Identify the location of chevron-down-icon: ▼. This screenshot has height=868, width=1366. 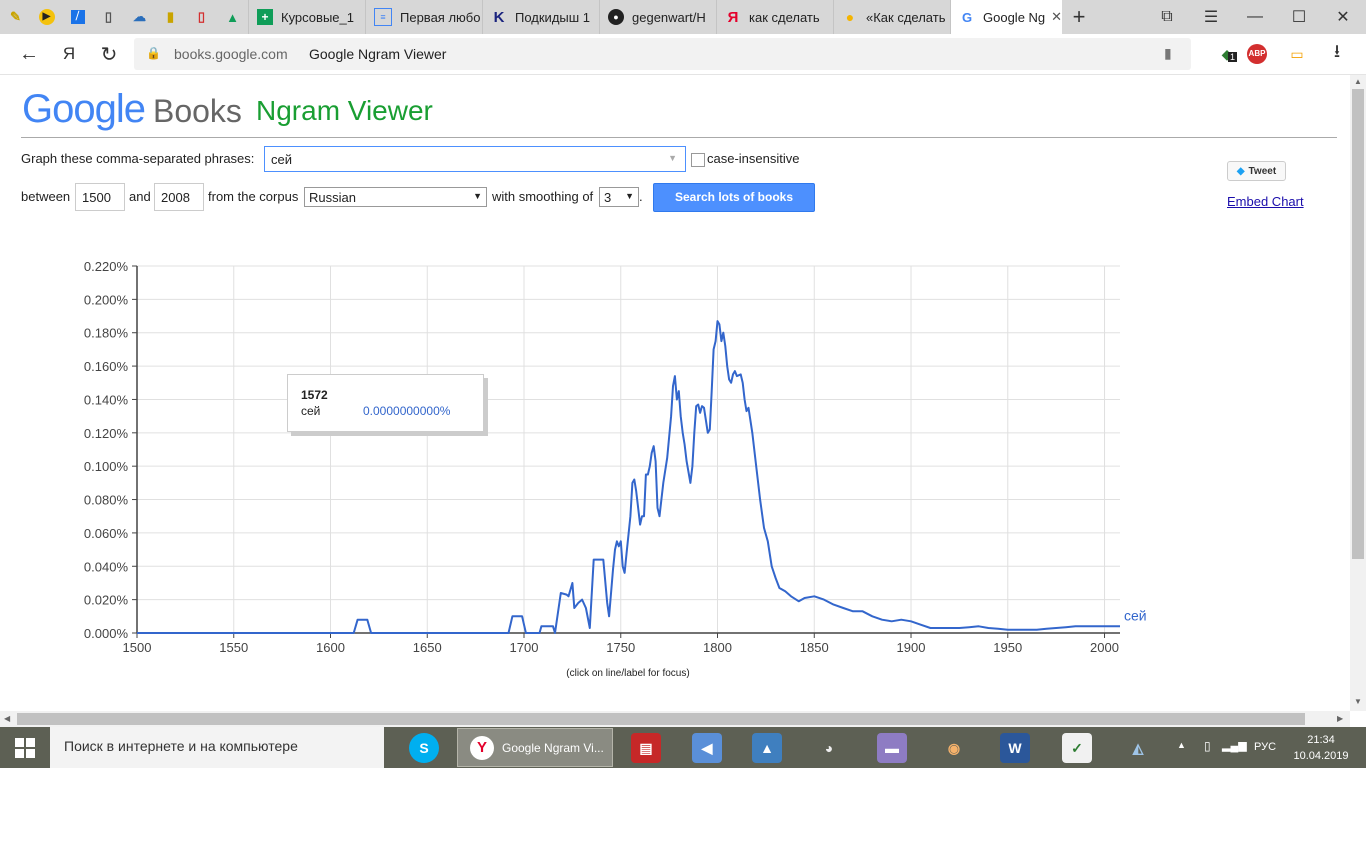
(477, 196).